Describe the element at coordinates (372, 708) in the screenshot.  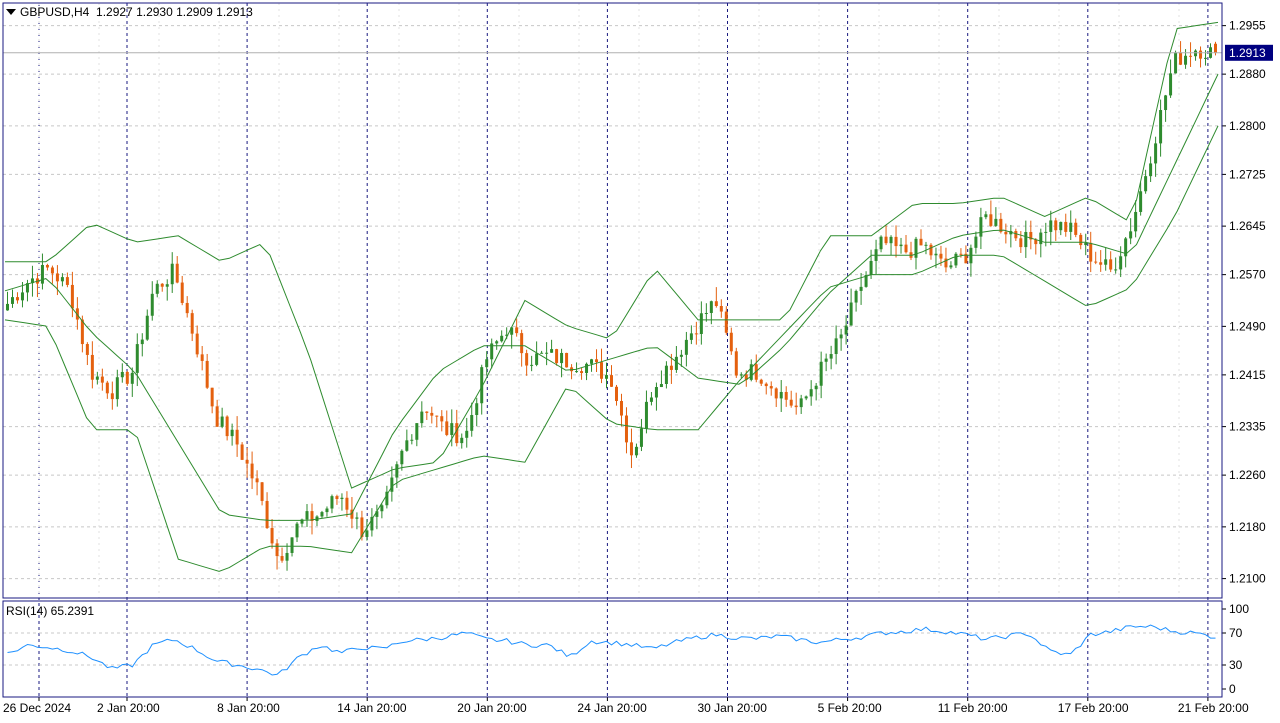
I see `x-tick-label: 14 Jan 20:00` at that location.